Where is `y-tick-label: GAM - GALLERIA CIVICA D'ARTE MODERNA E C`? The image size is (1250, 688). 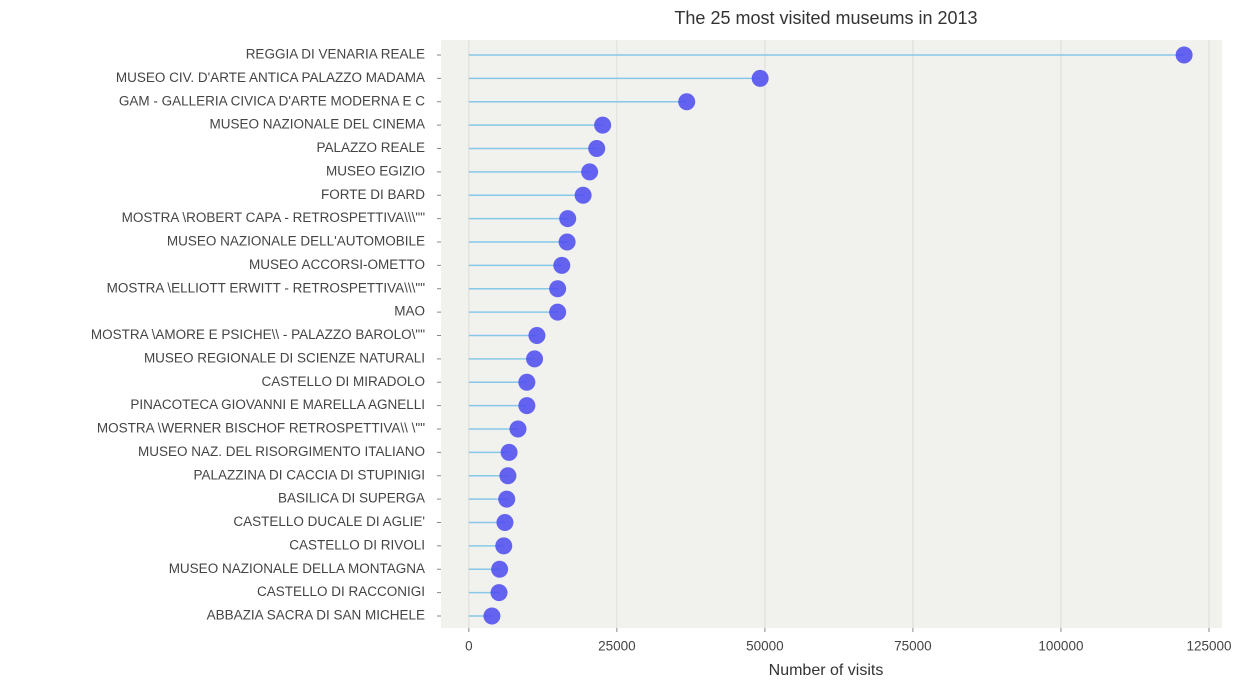 y-tick-label: GAM - GALLERIA CIVICA D'ARTE MODERNA E C is located at coordinates (272, 100).